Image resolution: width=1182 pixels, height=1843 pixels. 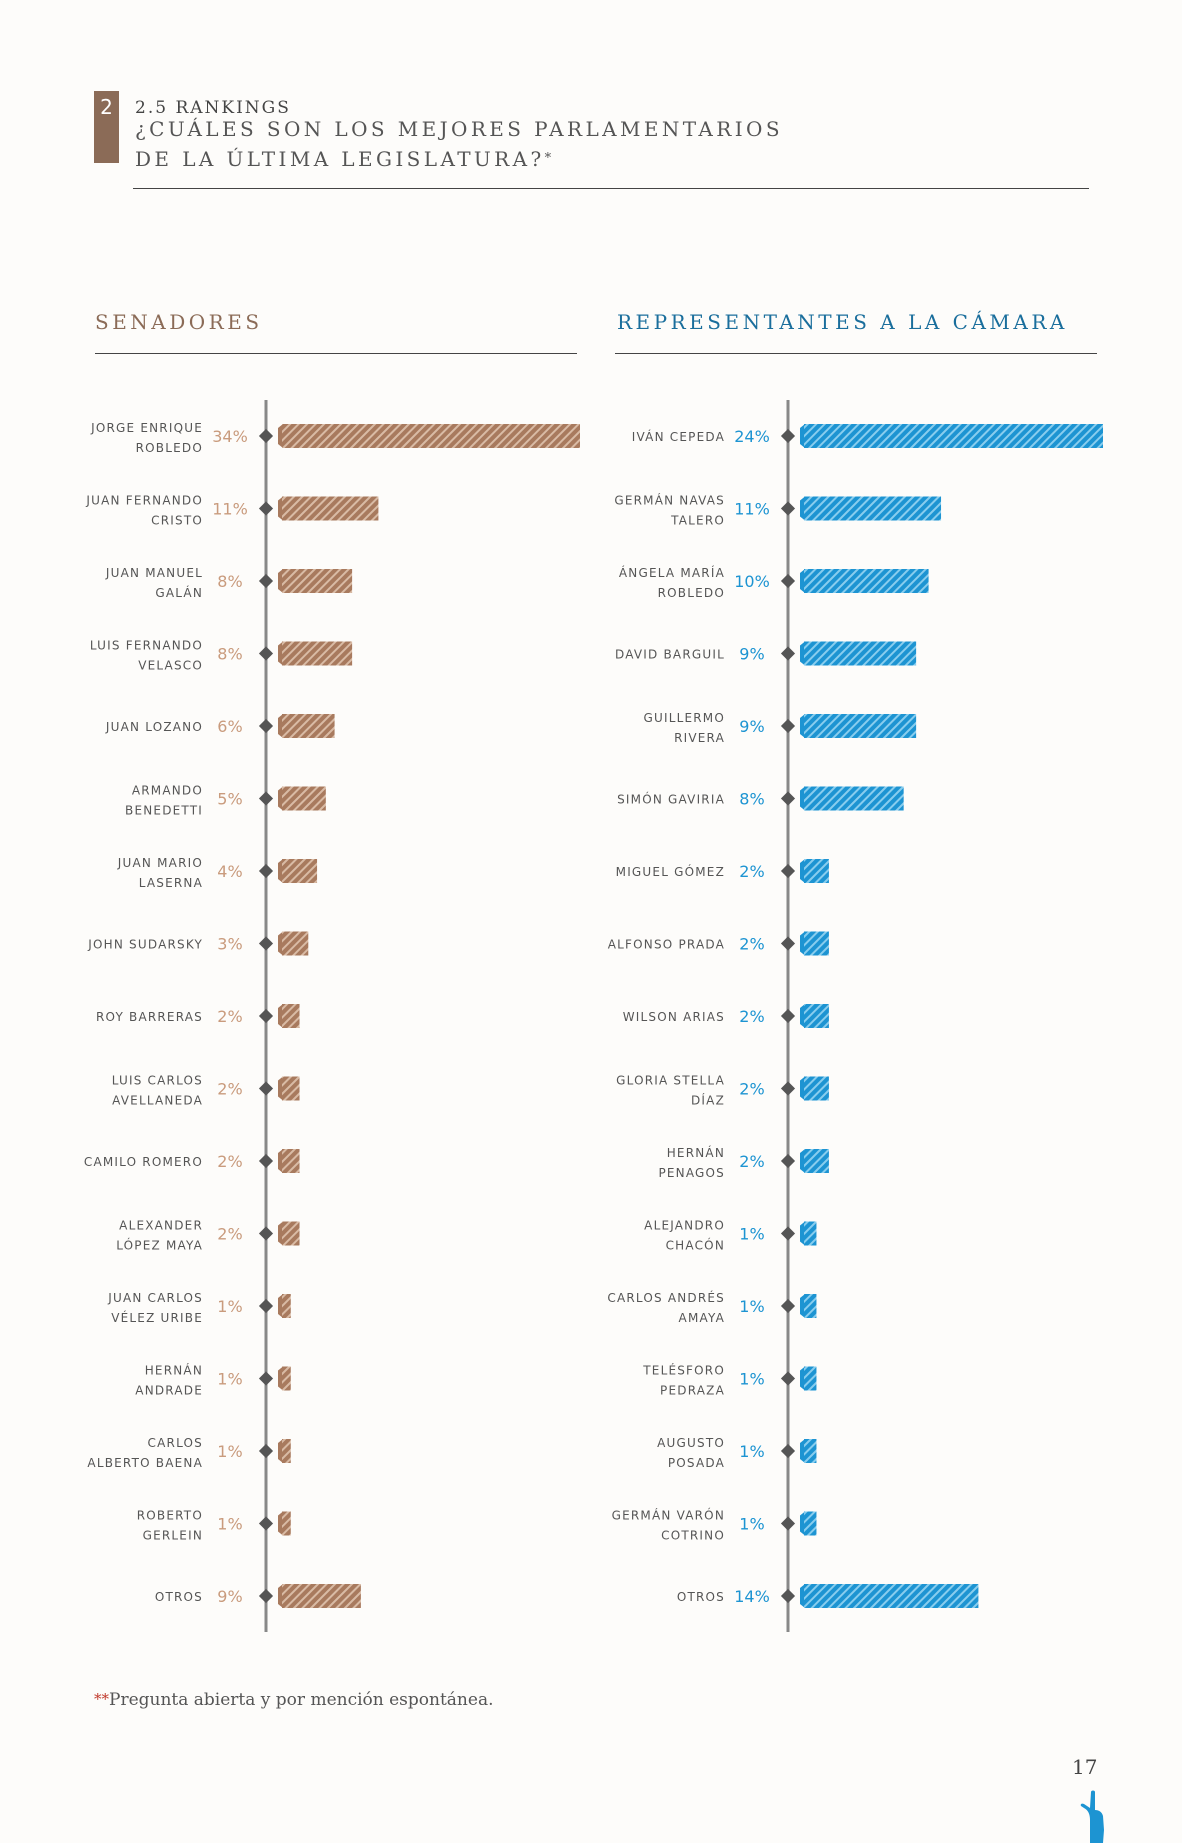 I want to click on representantes-category-label-2-line-1: ROBLEDO, so click(x=691, y=593).